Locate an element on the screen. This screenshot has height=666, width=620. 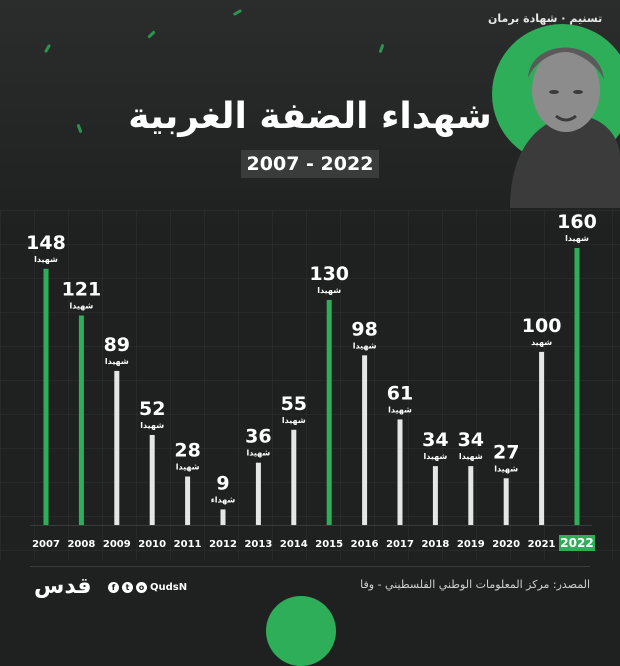
unit-label-2020: شهيدا is located at coordinates (506, 468).